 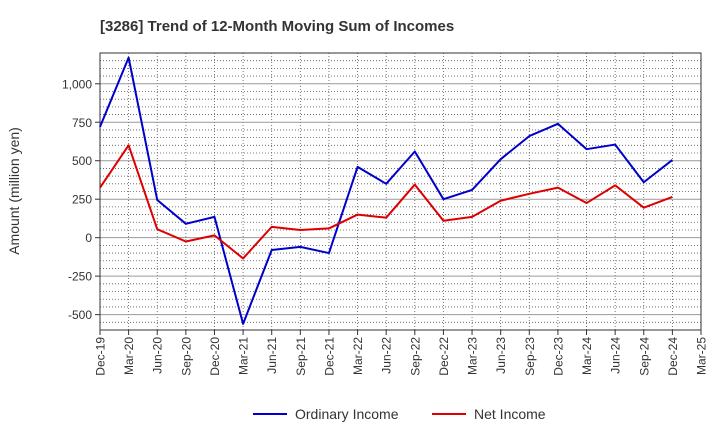 What do you see at coordinates (158, 355) in the screenshot?
I see `x-tick-label: Jun-20` at bounding box center [158, 355].